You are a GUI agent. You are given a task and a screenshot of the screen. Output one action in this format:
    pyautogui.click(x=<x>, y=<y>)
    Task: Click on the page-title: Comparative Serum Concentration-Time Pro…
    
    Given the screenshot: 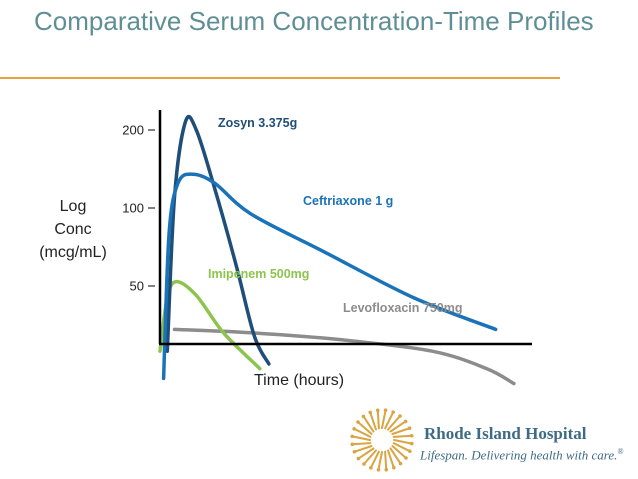 What is the action you would take?
    pyautogui.click(x=314, y=21)
    